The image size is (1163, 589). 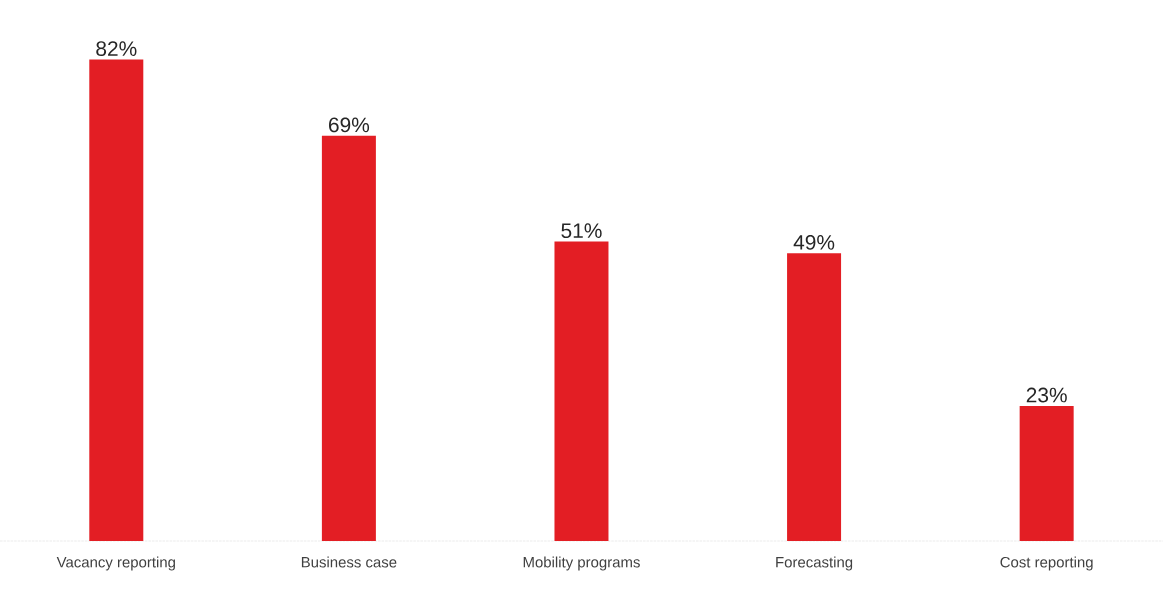 What do you see at coordinates (581, 563) in the screenshot?
I see `x-tick-label: Mobility programs` at bounding box center [581, 563].